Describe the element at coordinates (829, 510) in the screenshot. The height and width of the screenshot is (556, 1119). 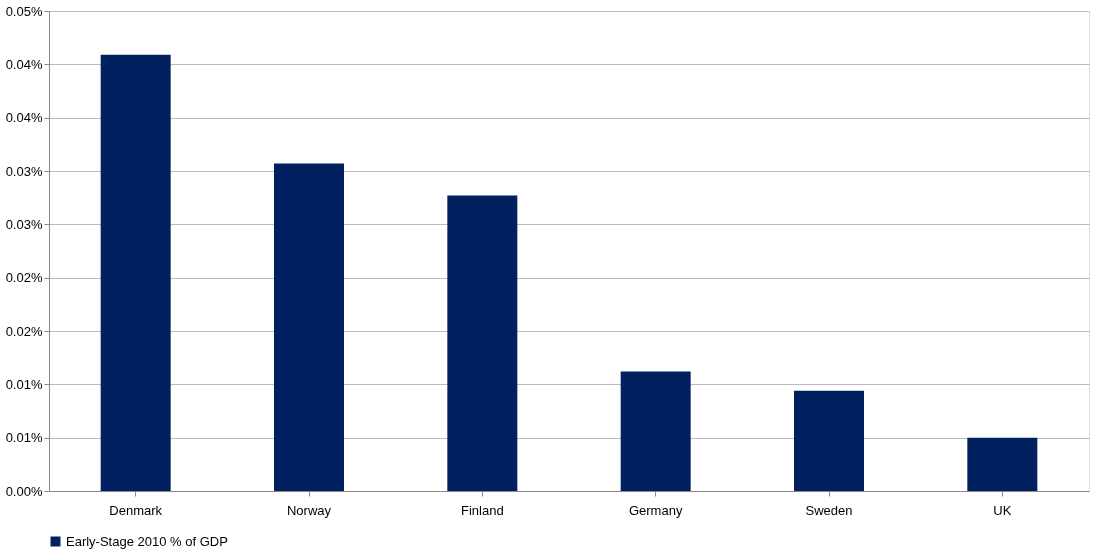
I see `x-tick-label: Sweden` at that location.